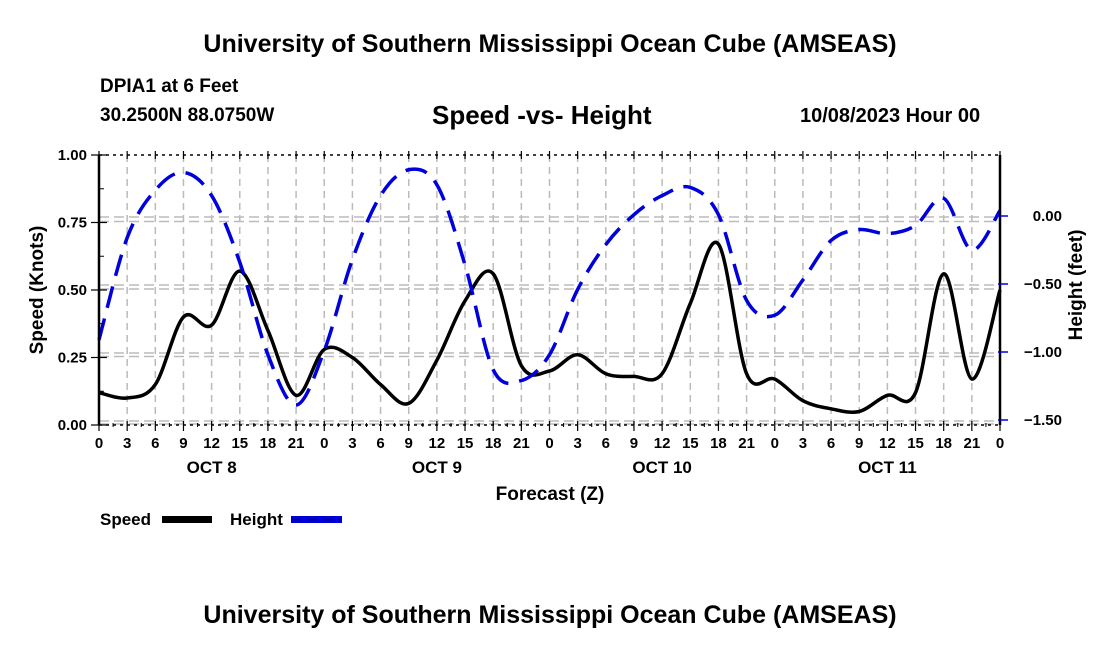  What do you see at coordinates (1043, 352) in the screenshot?
I see `y2-tick-label: −1.00` at bounding box center [1043, 352].